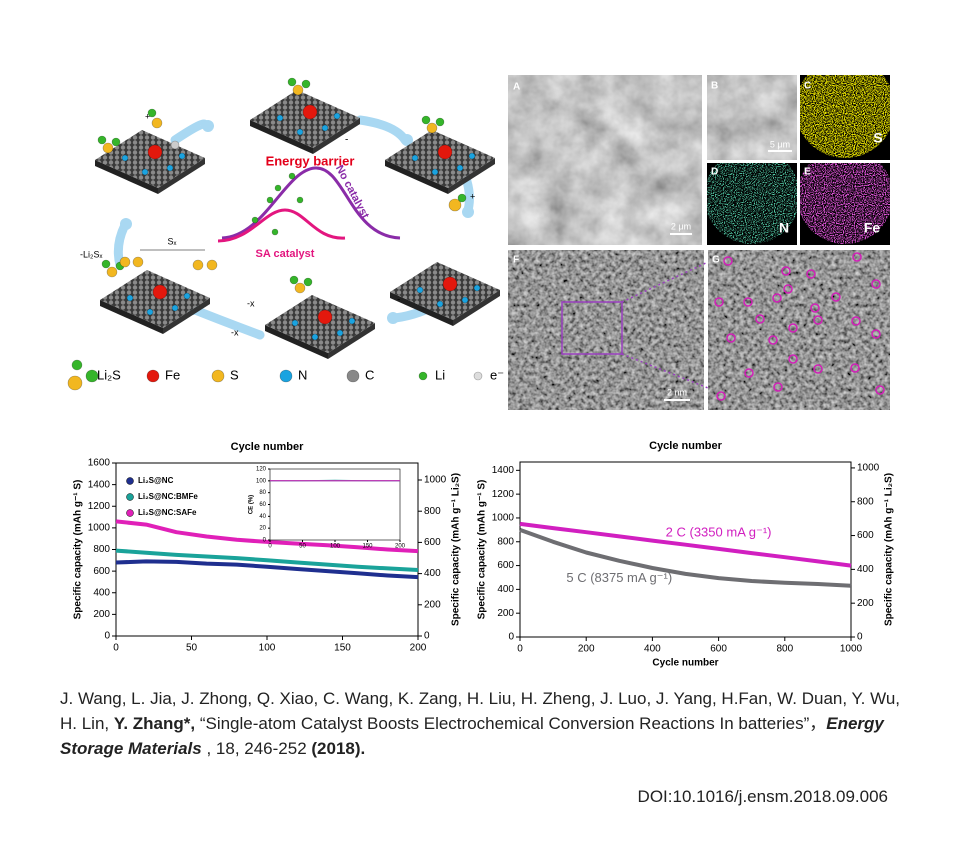  Describe the element at coordinates (665, 282) in the screenshot. I see `zoom-line` at that location.